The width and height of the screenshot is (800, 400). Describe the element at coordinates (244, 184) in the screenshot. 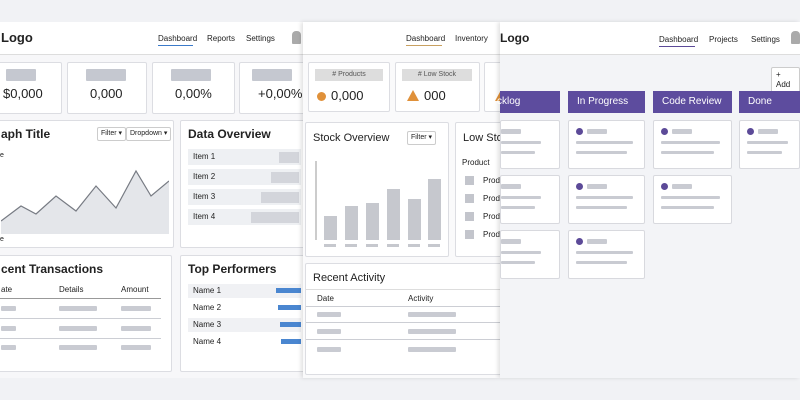

I see `overview-card: Data Overview Item 1 Item 2 Item 3 Item 4` at that location.